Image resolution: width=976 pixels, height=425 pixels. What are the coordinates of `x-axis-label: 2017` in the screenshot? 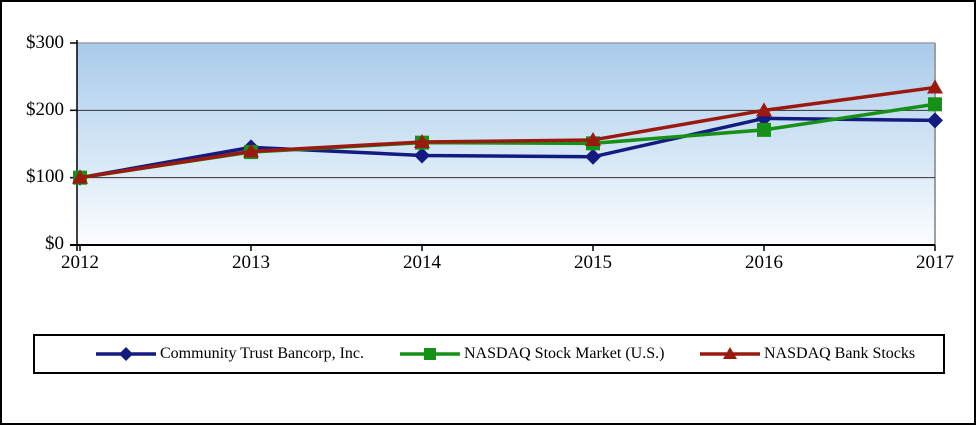 It's located at (935, 262).